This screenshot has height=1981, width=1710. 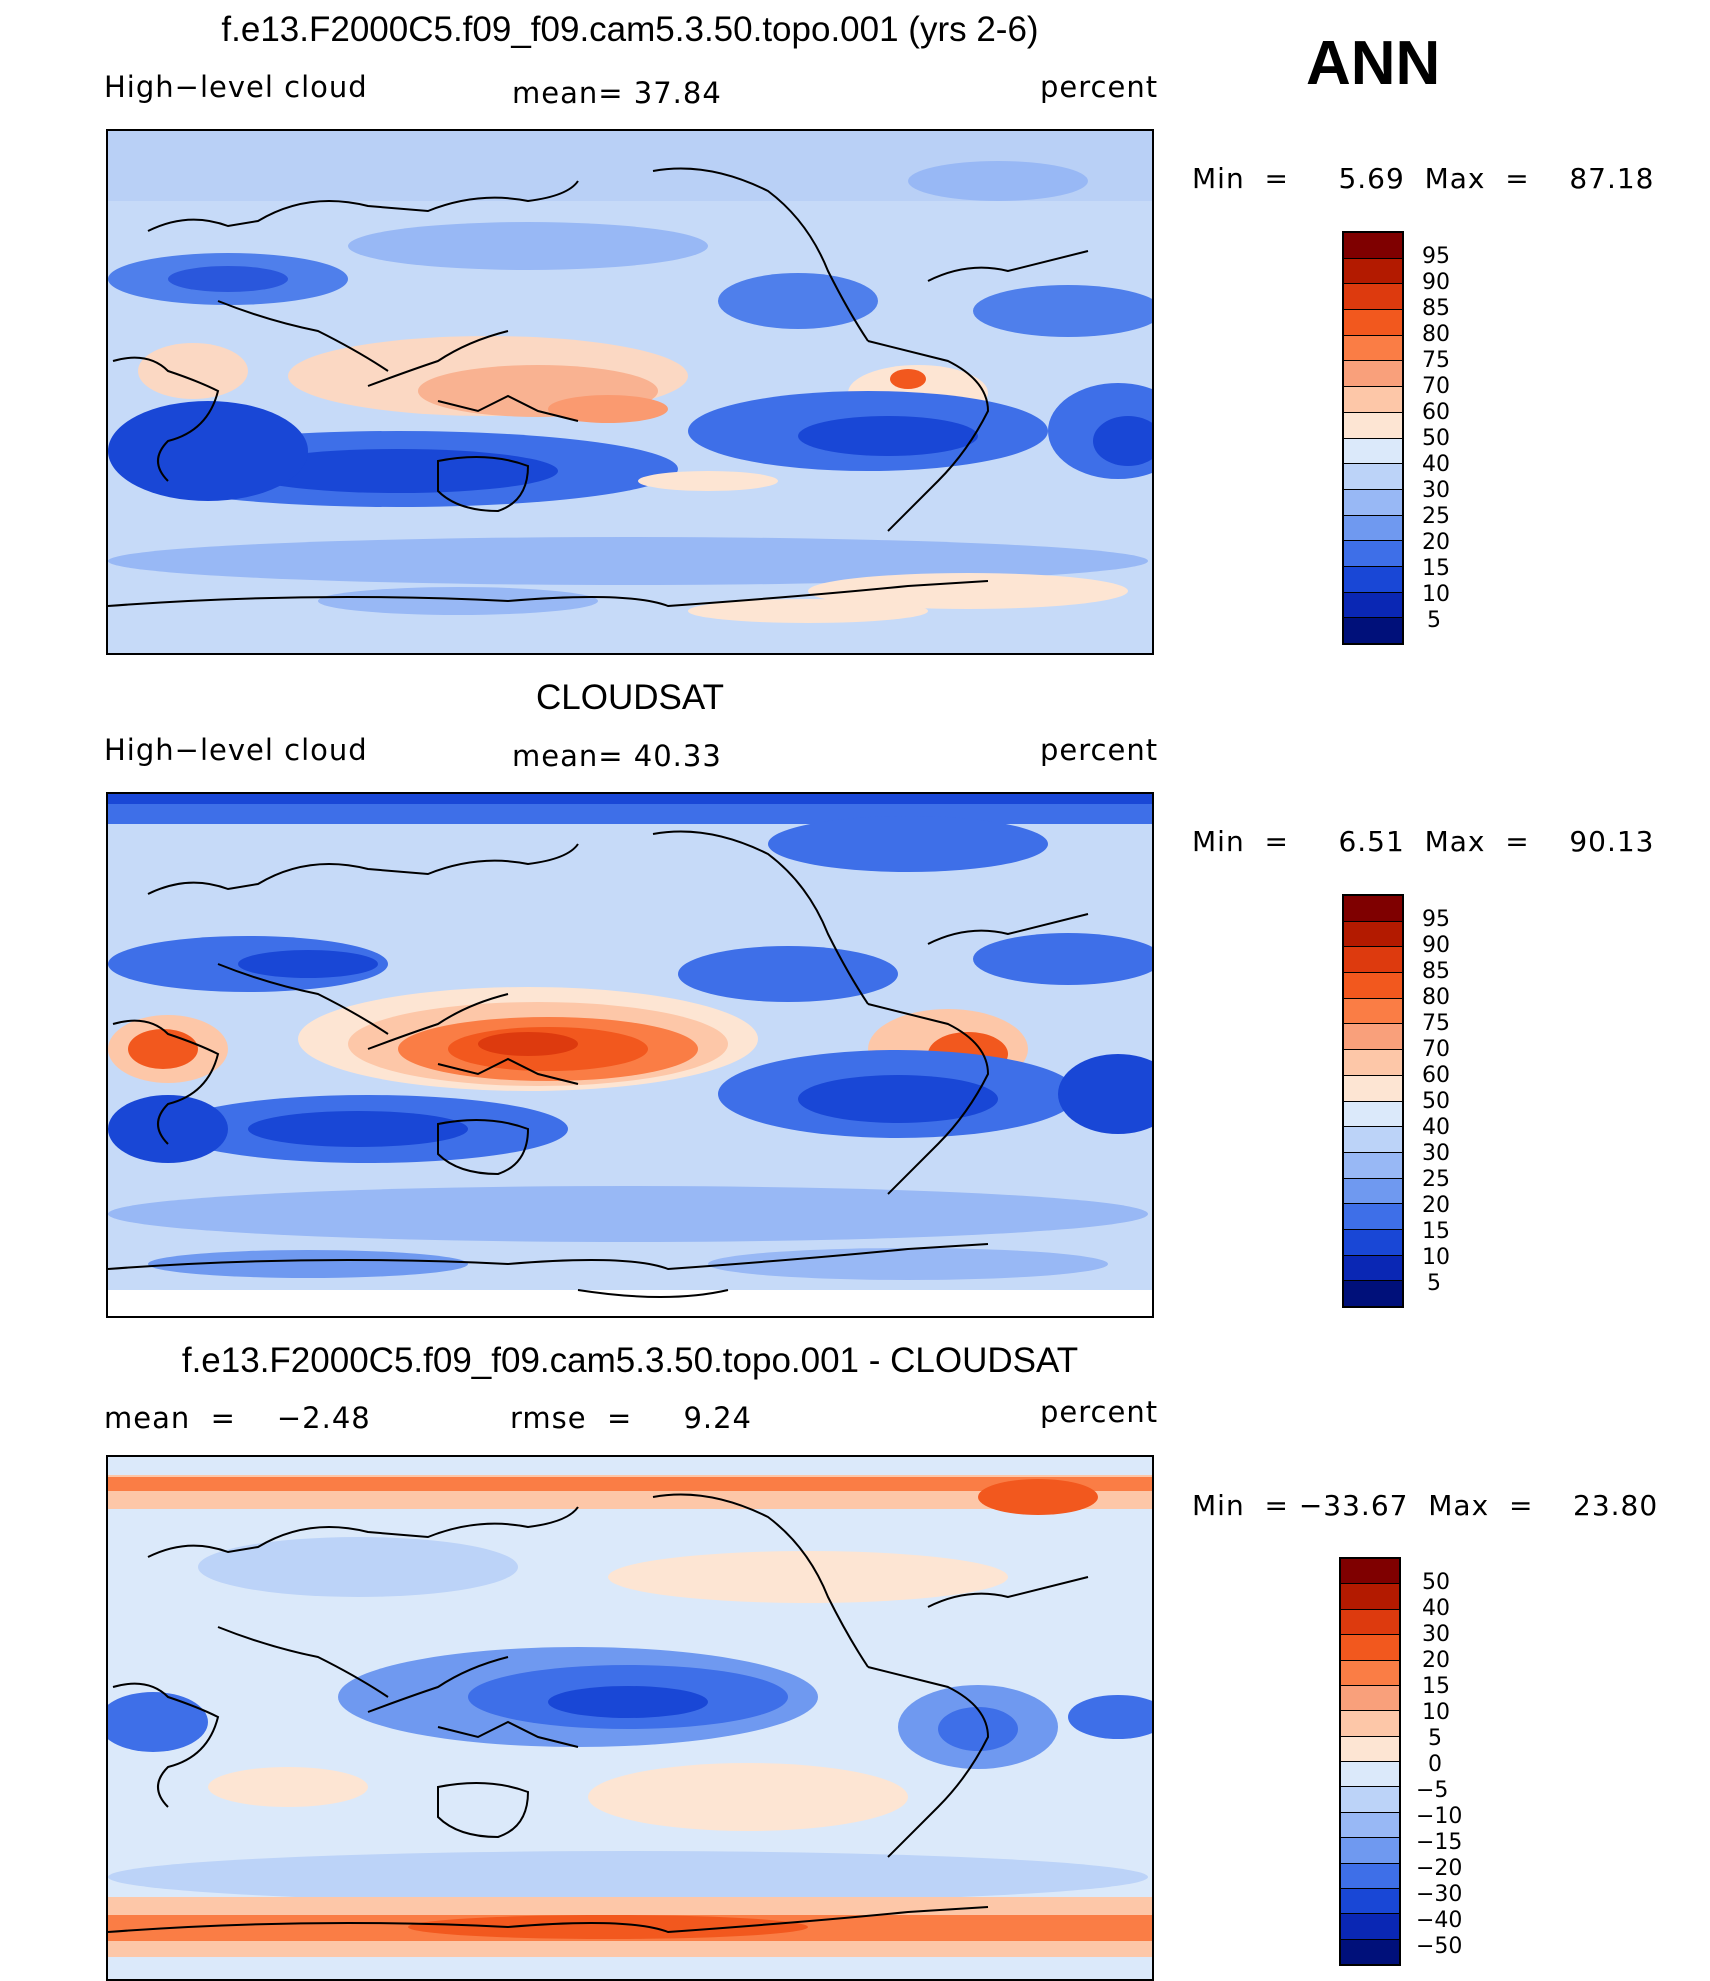 What do you see at coordinates (1436, 282) in the screenshot?
I see `colorbar-label: 90` at bounding box center [1436, 282].